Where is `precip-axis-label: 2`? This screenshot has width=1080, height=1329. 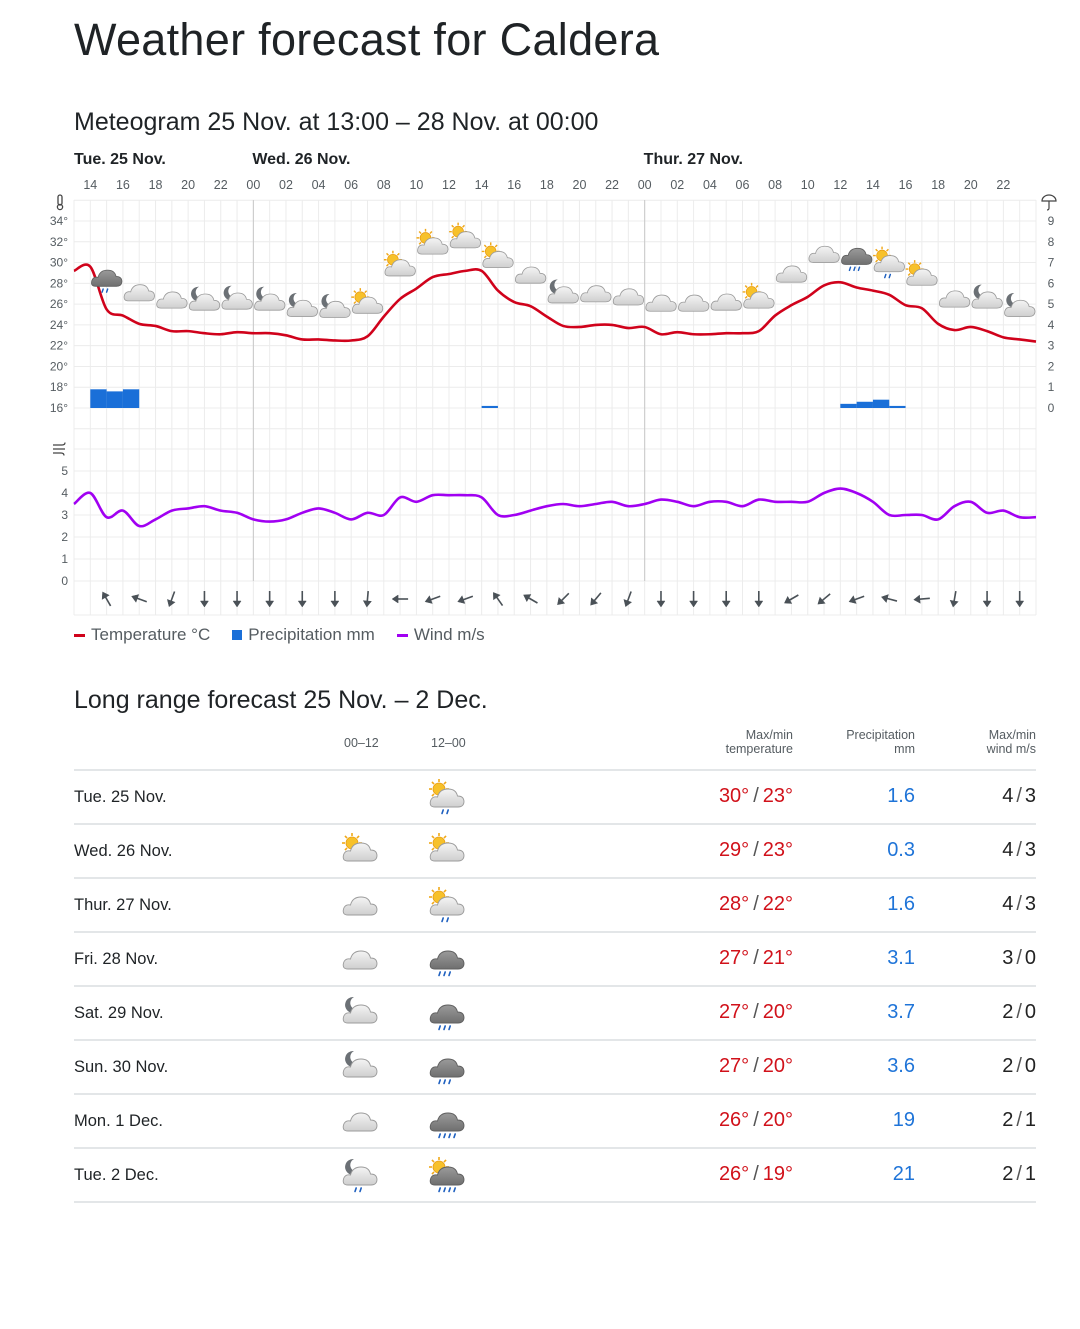 precip-axis-label: 2 is located at coordinates (1051, 366).